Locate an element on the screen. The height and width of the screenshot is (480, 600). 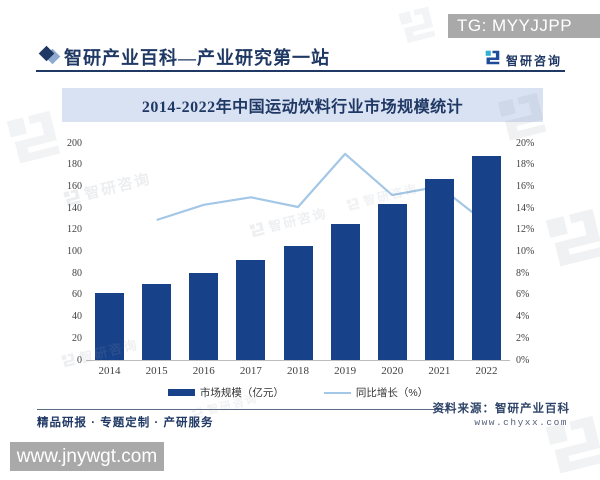
right-axis-tick-8: 8% is located at coordinates (523, 273).